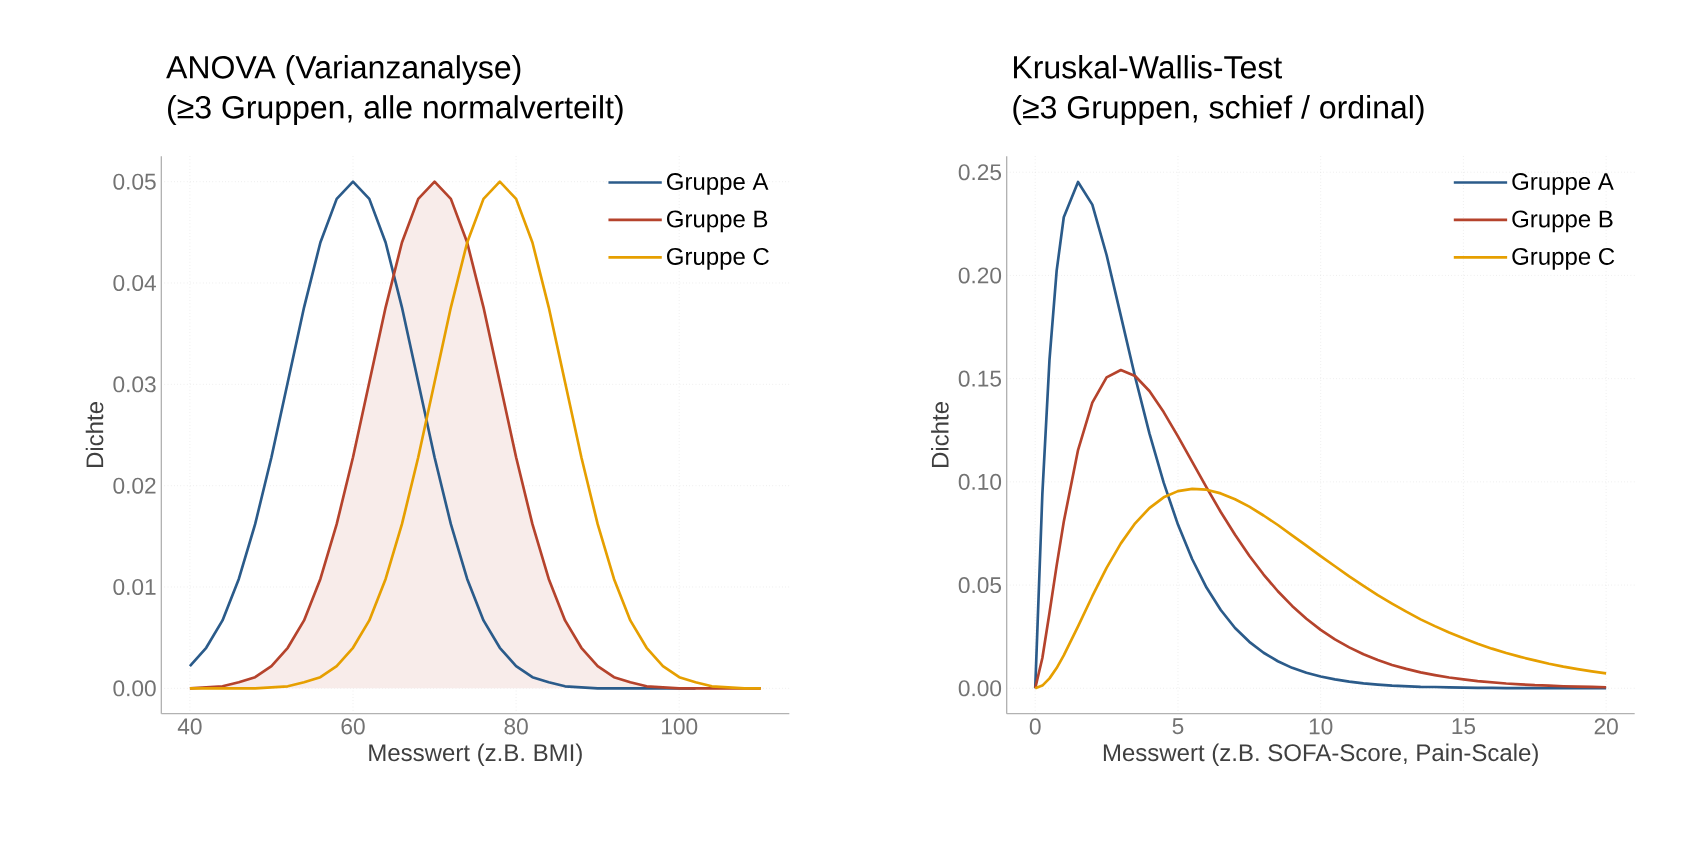 The width and height of the screenshot is (1683, 847). I want to click on x-tick-label: 60, so click(353, 726).